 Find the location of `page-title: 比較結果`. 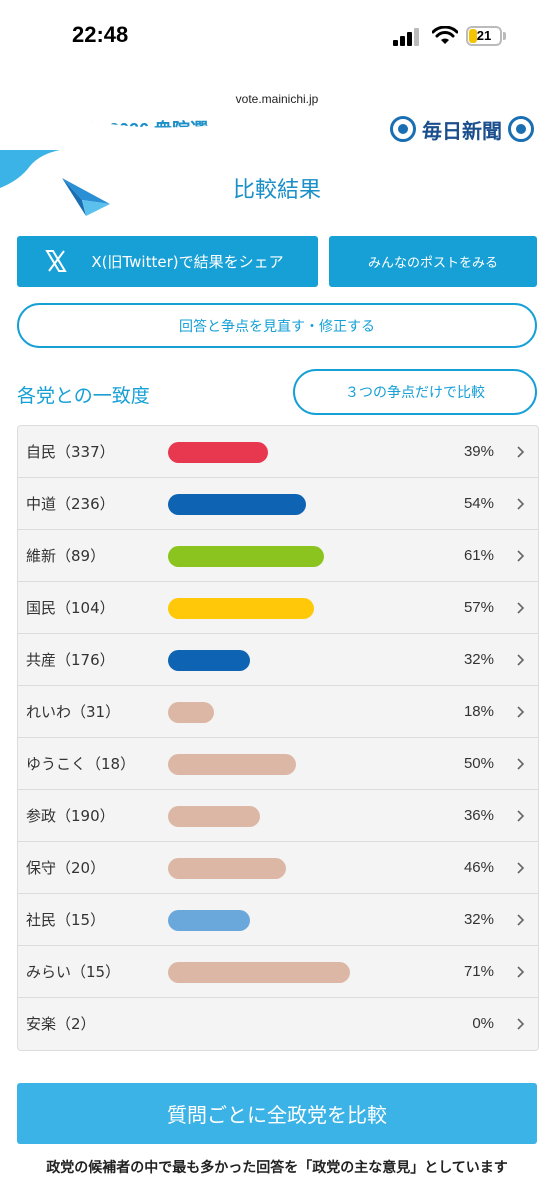

page-title: 比較結果 is located at coordinates (276, 190).